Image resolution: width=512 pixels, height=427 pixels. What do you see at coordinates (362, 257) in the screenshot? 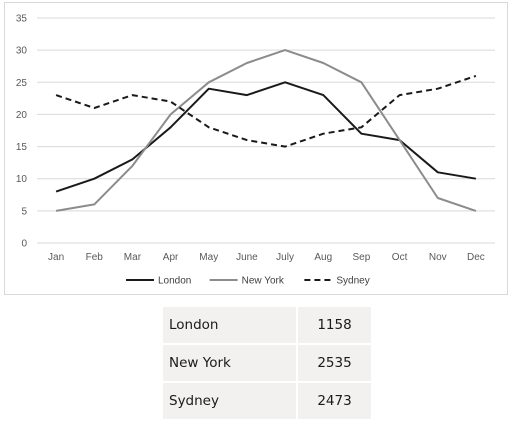
I see `x-tick-label: Sep` at bounding box center [362, 257].